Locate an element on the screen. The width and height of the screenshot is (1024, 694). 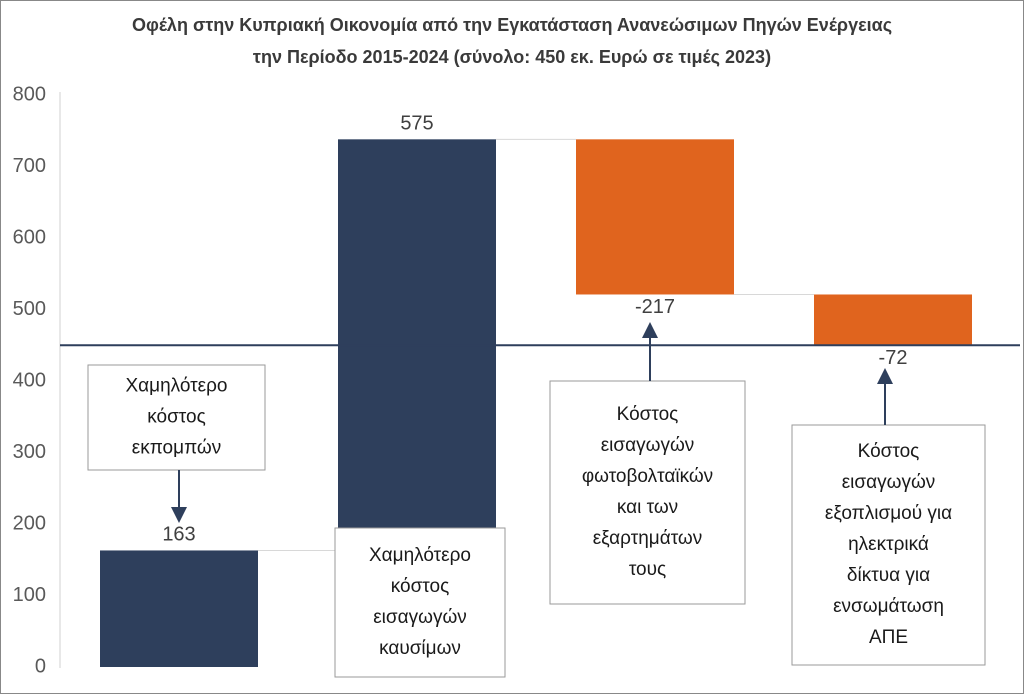
y-tick-label: 300 is located at coordinates (29, 452).